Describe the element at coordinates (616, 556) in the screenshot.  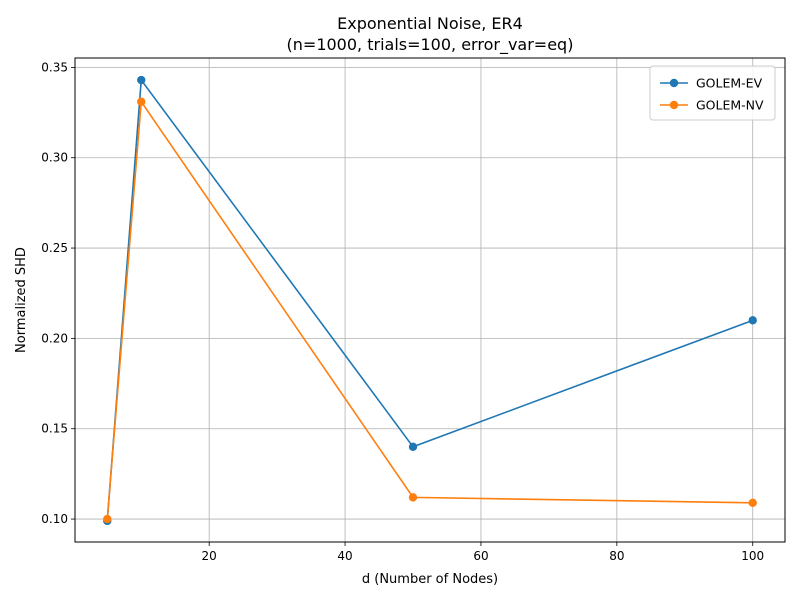
I see `x-tick-label: 80` at that location.